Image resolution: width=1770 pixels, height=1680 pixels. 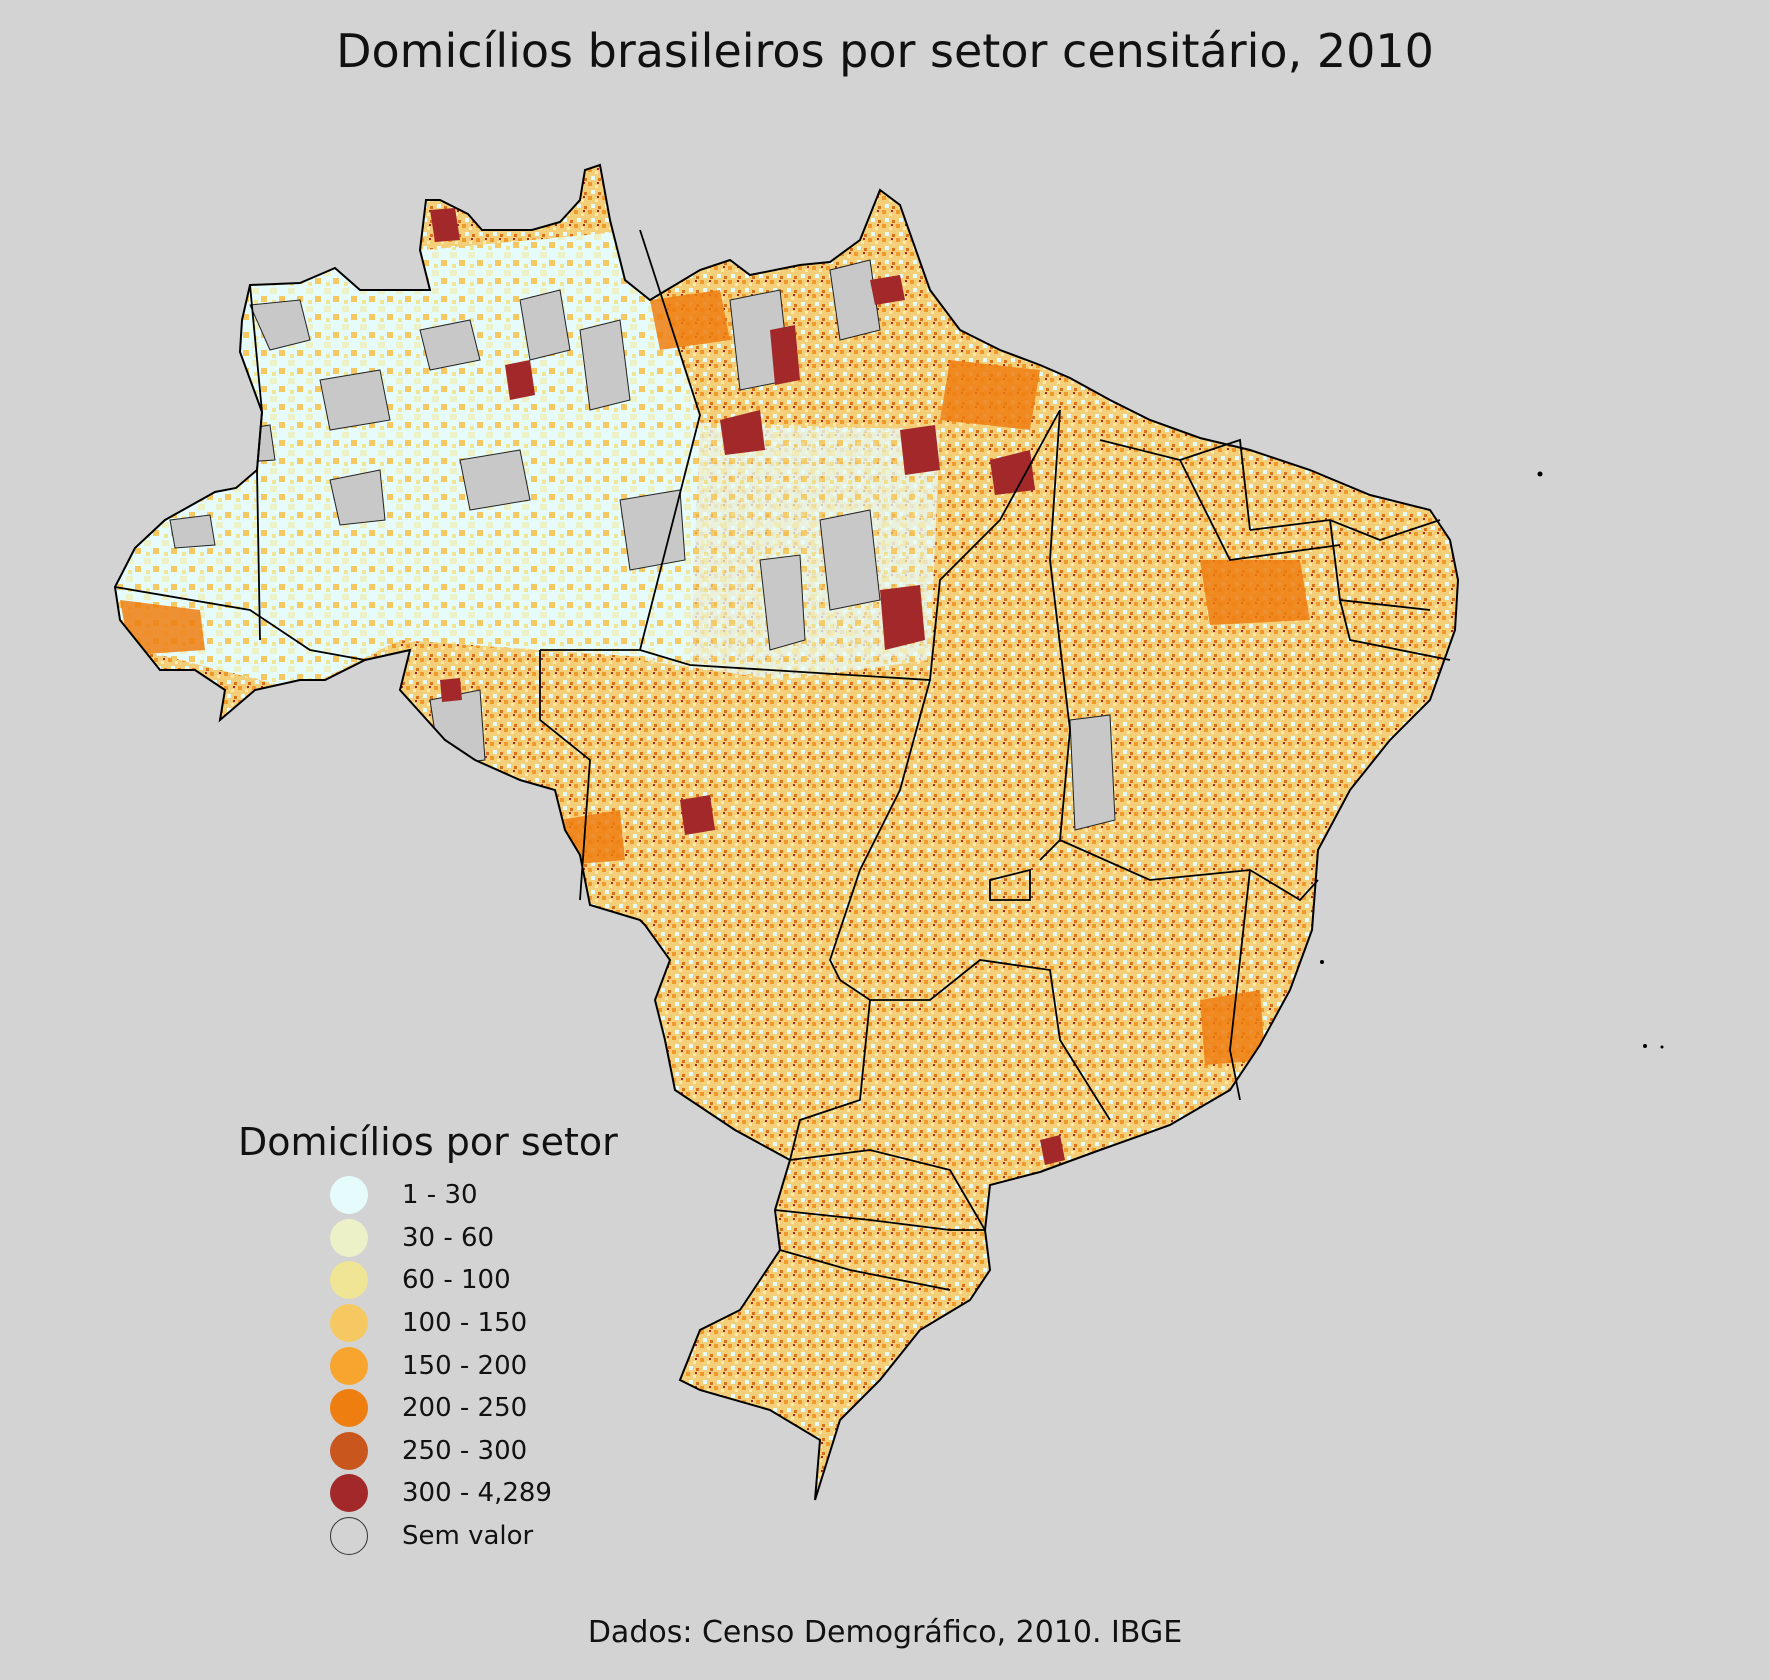 What do you see at coordinates (780, 550) in the screenshot?
I see `region-para-sparse` at bounding box center [780, 550].